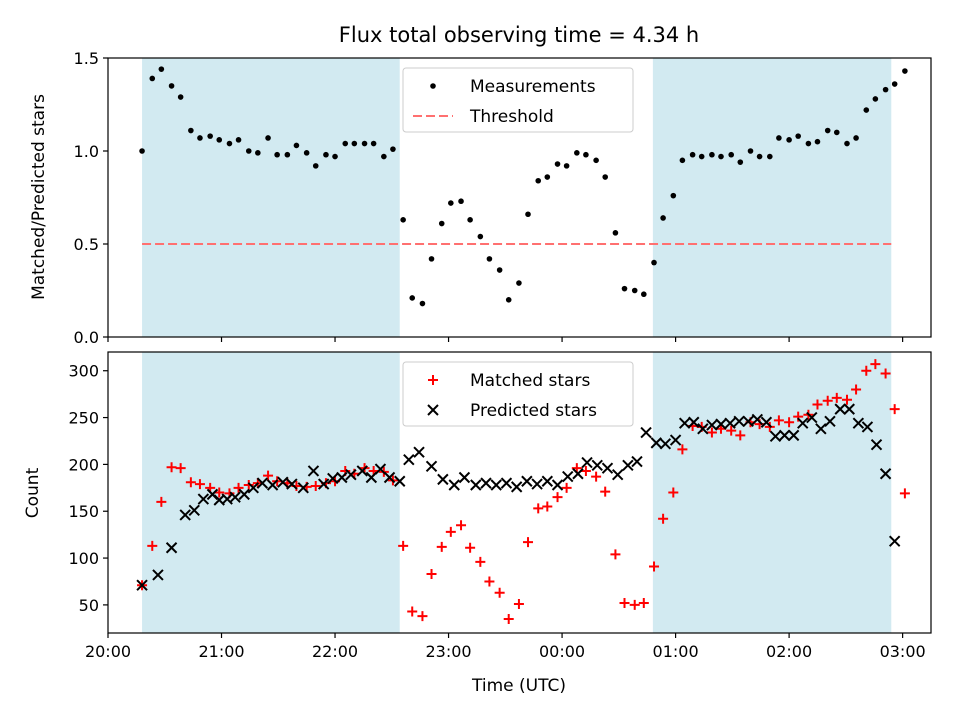 The image size is (960, 720). I want to click on y-tick-label: 300, so click(83, 371).